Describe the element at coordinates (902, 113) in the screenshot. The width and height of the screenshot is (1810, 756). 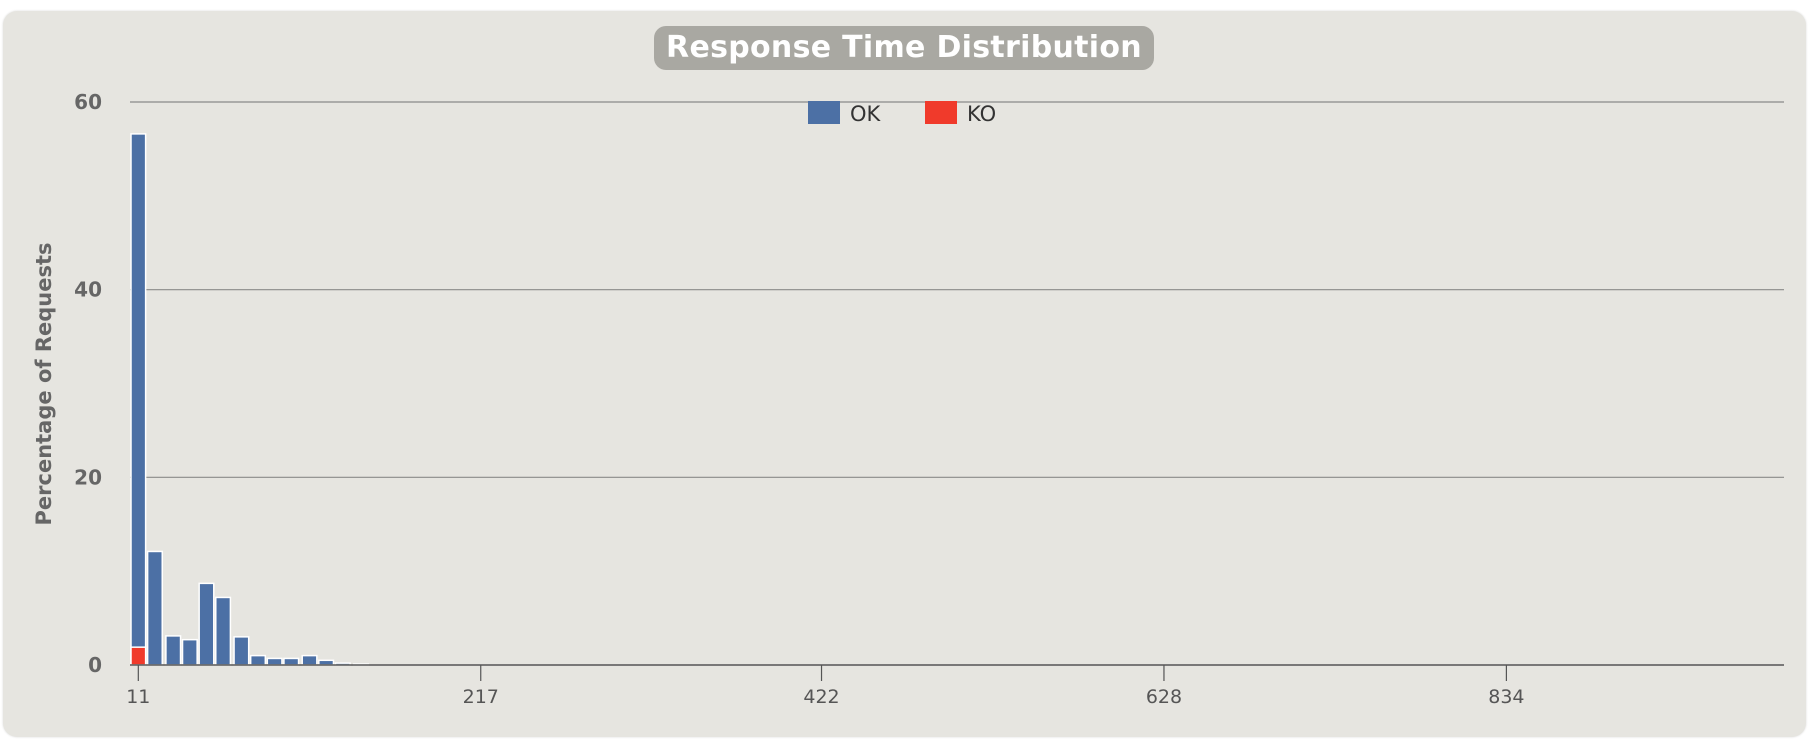
I see `legend: OK KO` at that location.